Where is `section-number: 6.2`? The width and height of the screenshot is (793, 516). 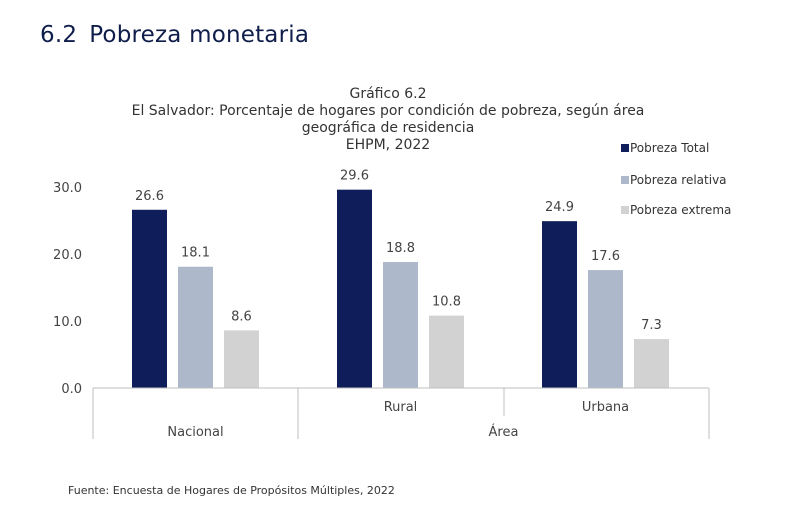
section-number: 6.2 is located at coordinates (59, 35).